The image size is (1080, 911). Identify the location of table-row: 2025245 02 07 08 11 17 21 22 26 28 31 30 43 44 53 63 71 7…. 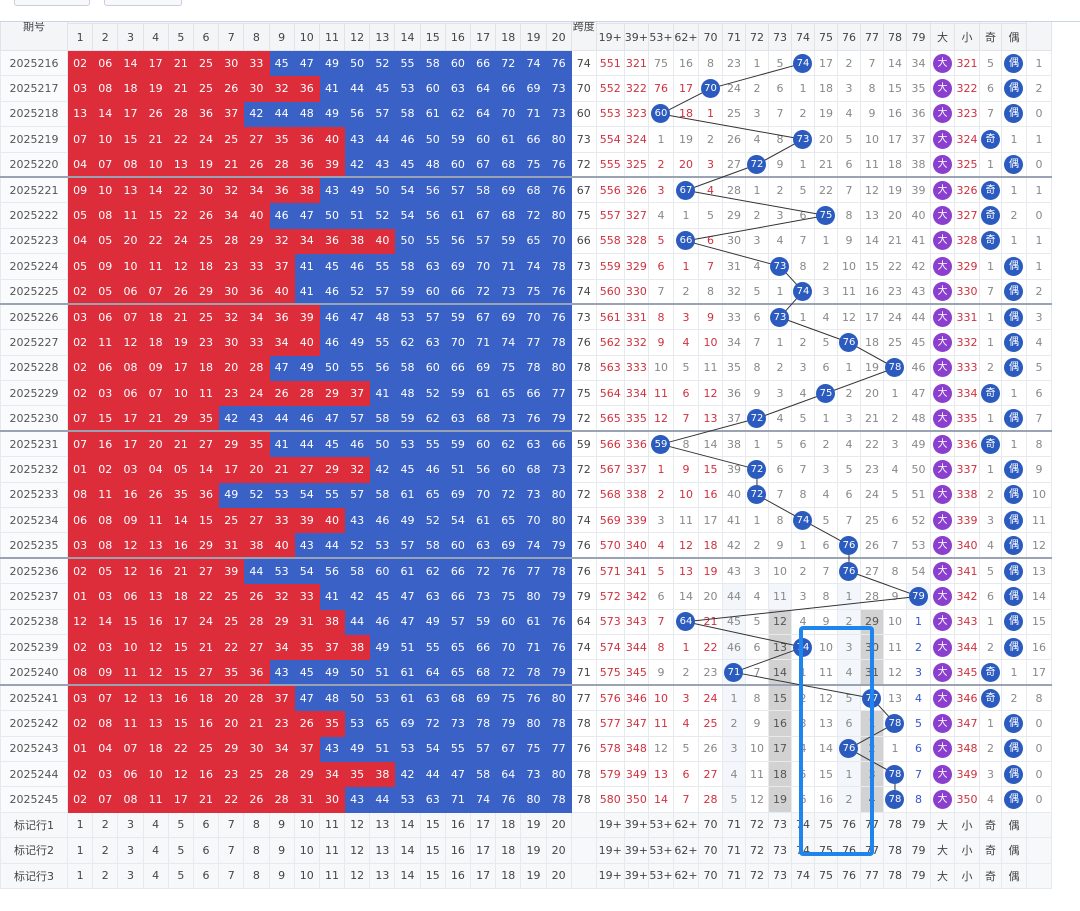
(539, 799).